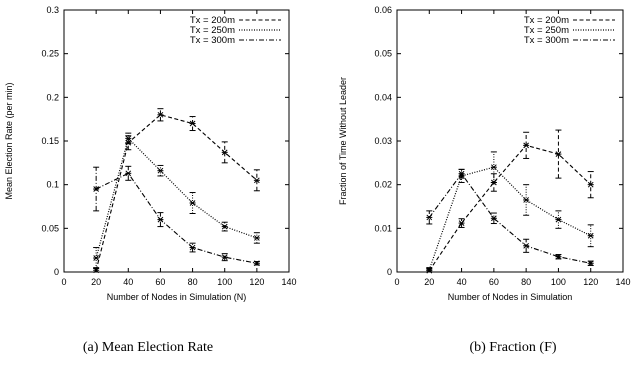  What do you see at coordinates (148, 347) in the screenshot?
I see `figure-caption: (a) Mean Election Rate` at bounding box center [148, 347].